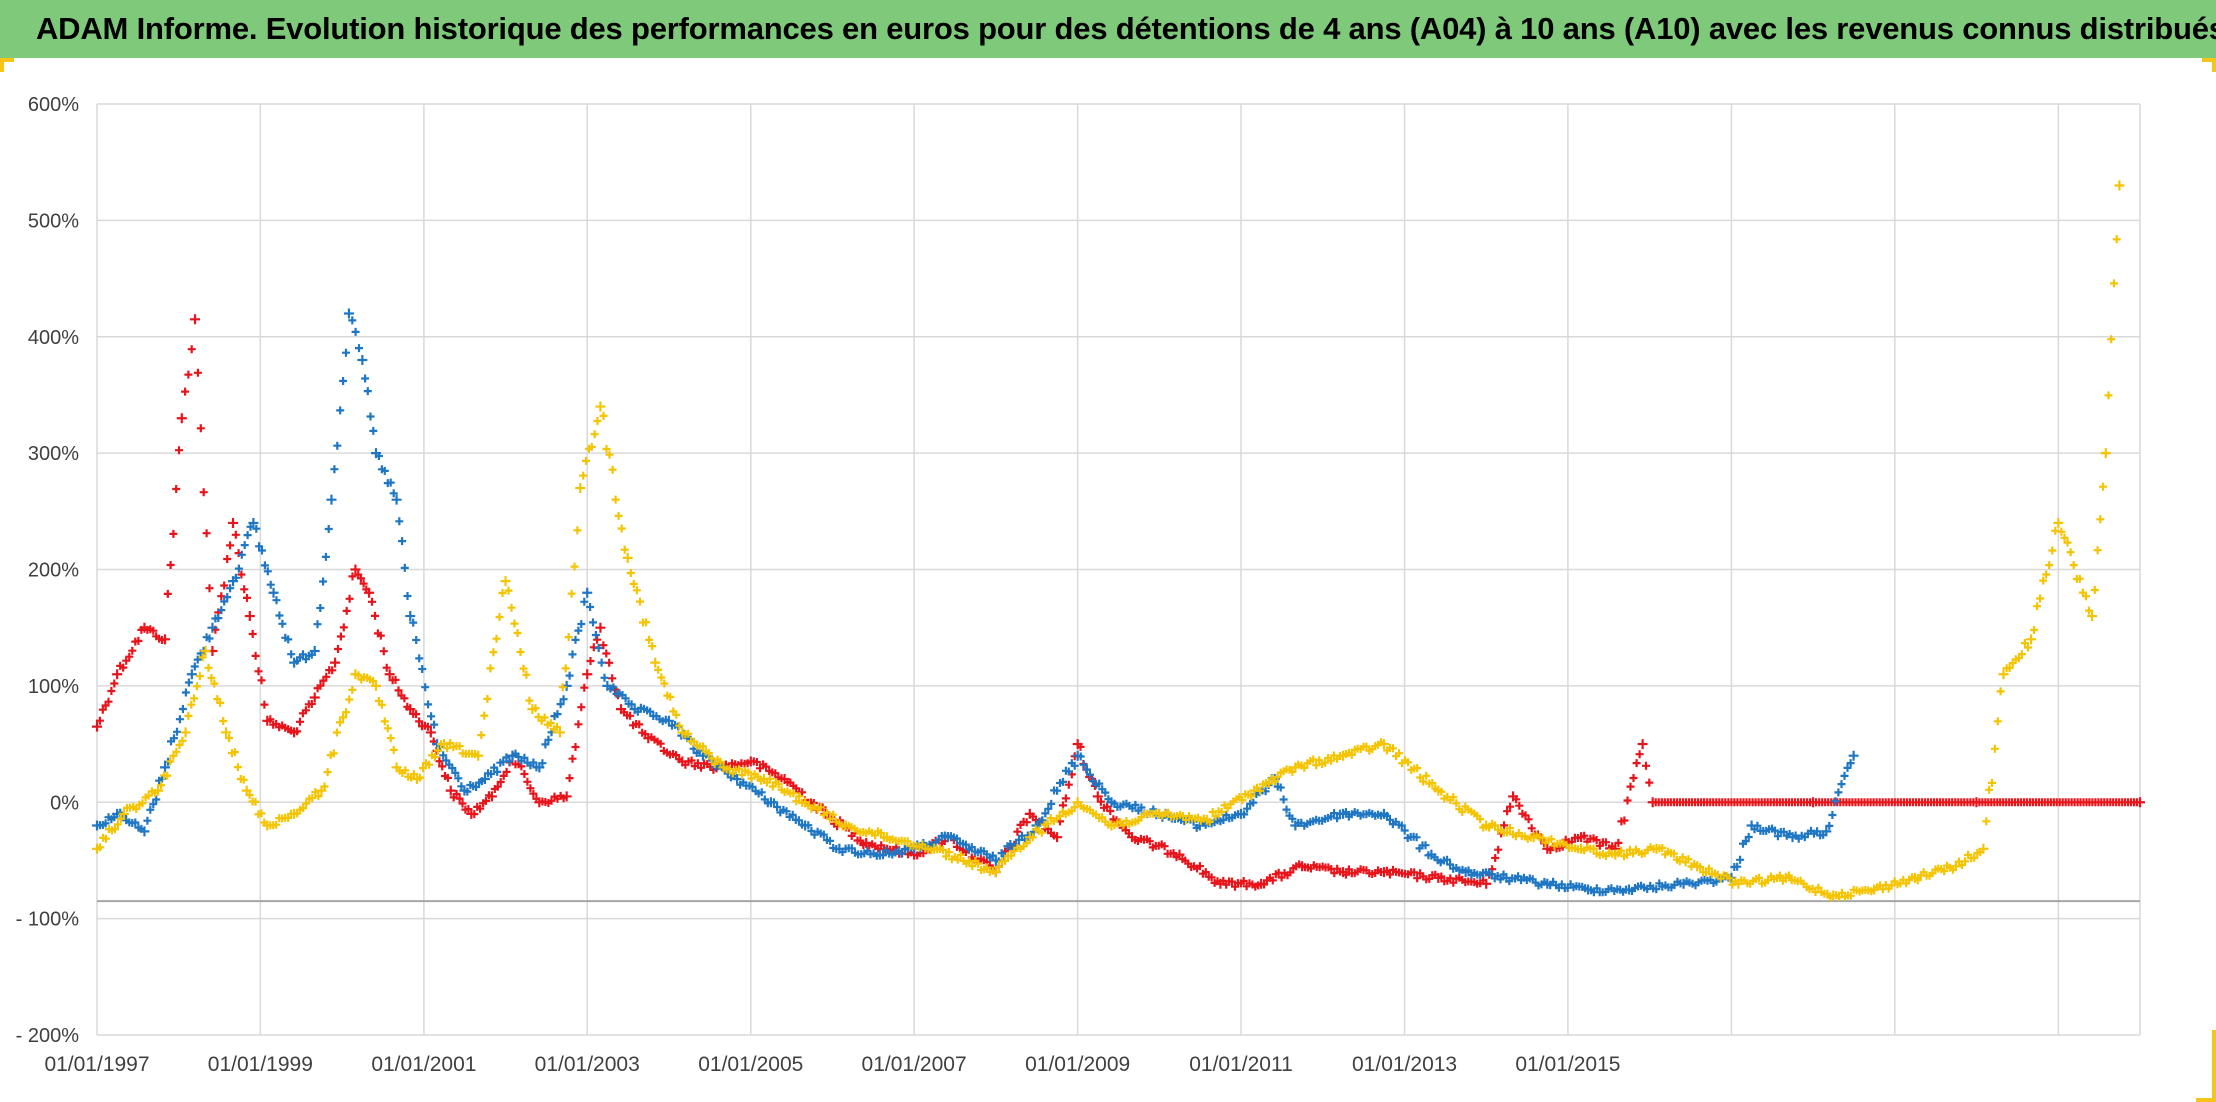 The width and height of the screenshot is (2216, 1102). What do you see at coordinates (48, 1036) in the screenshot?
I see `y-tick-label: - 200%` at bounding box center [48, 1036].